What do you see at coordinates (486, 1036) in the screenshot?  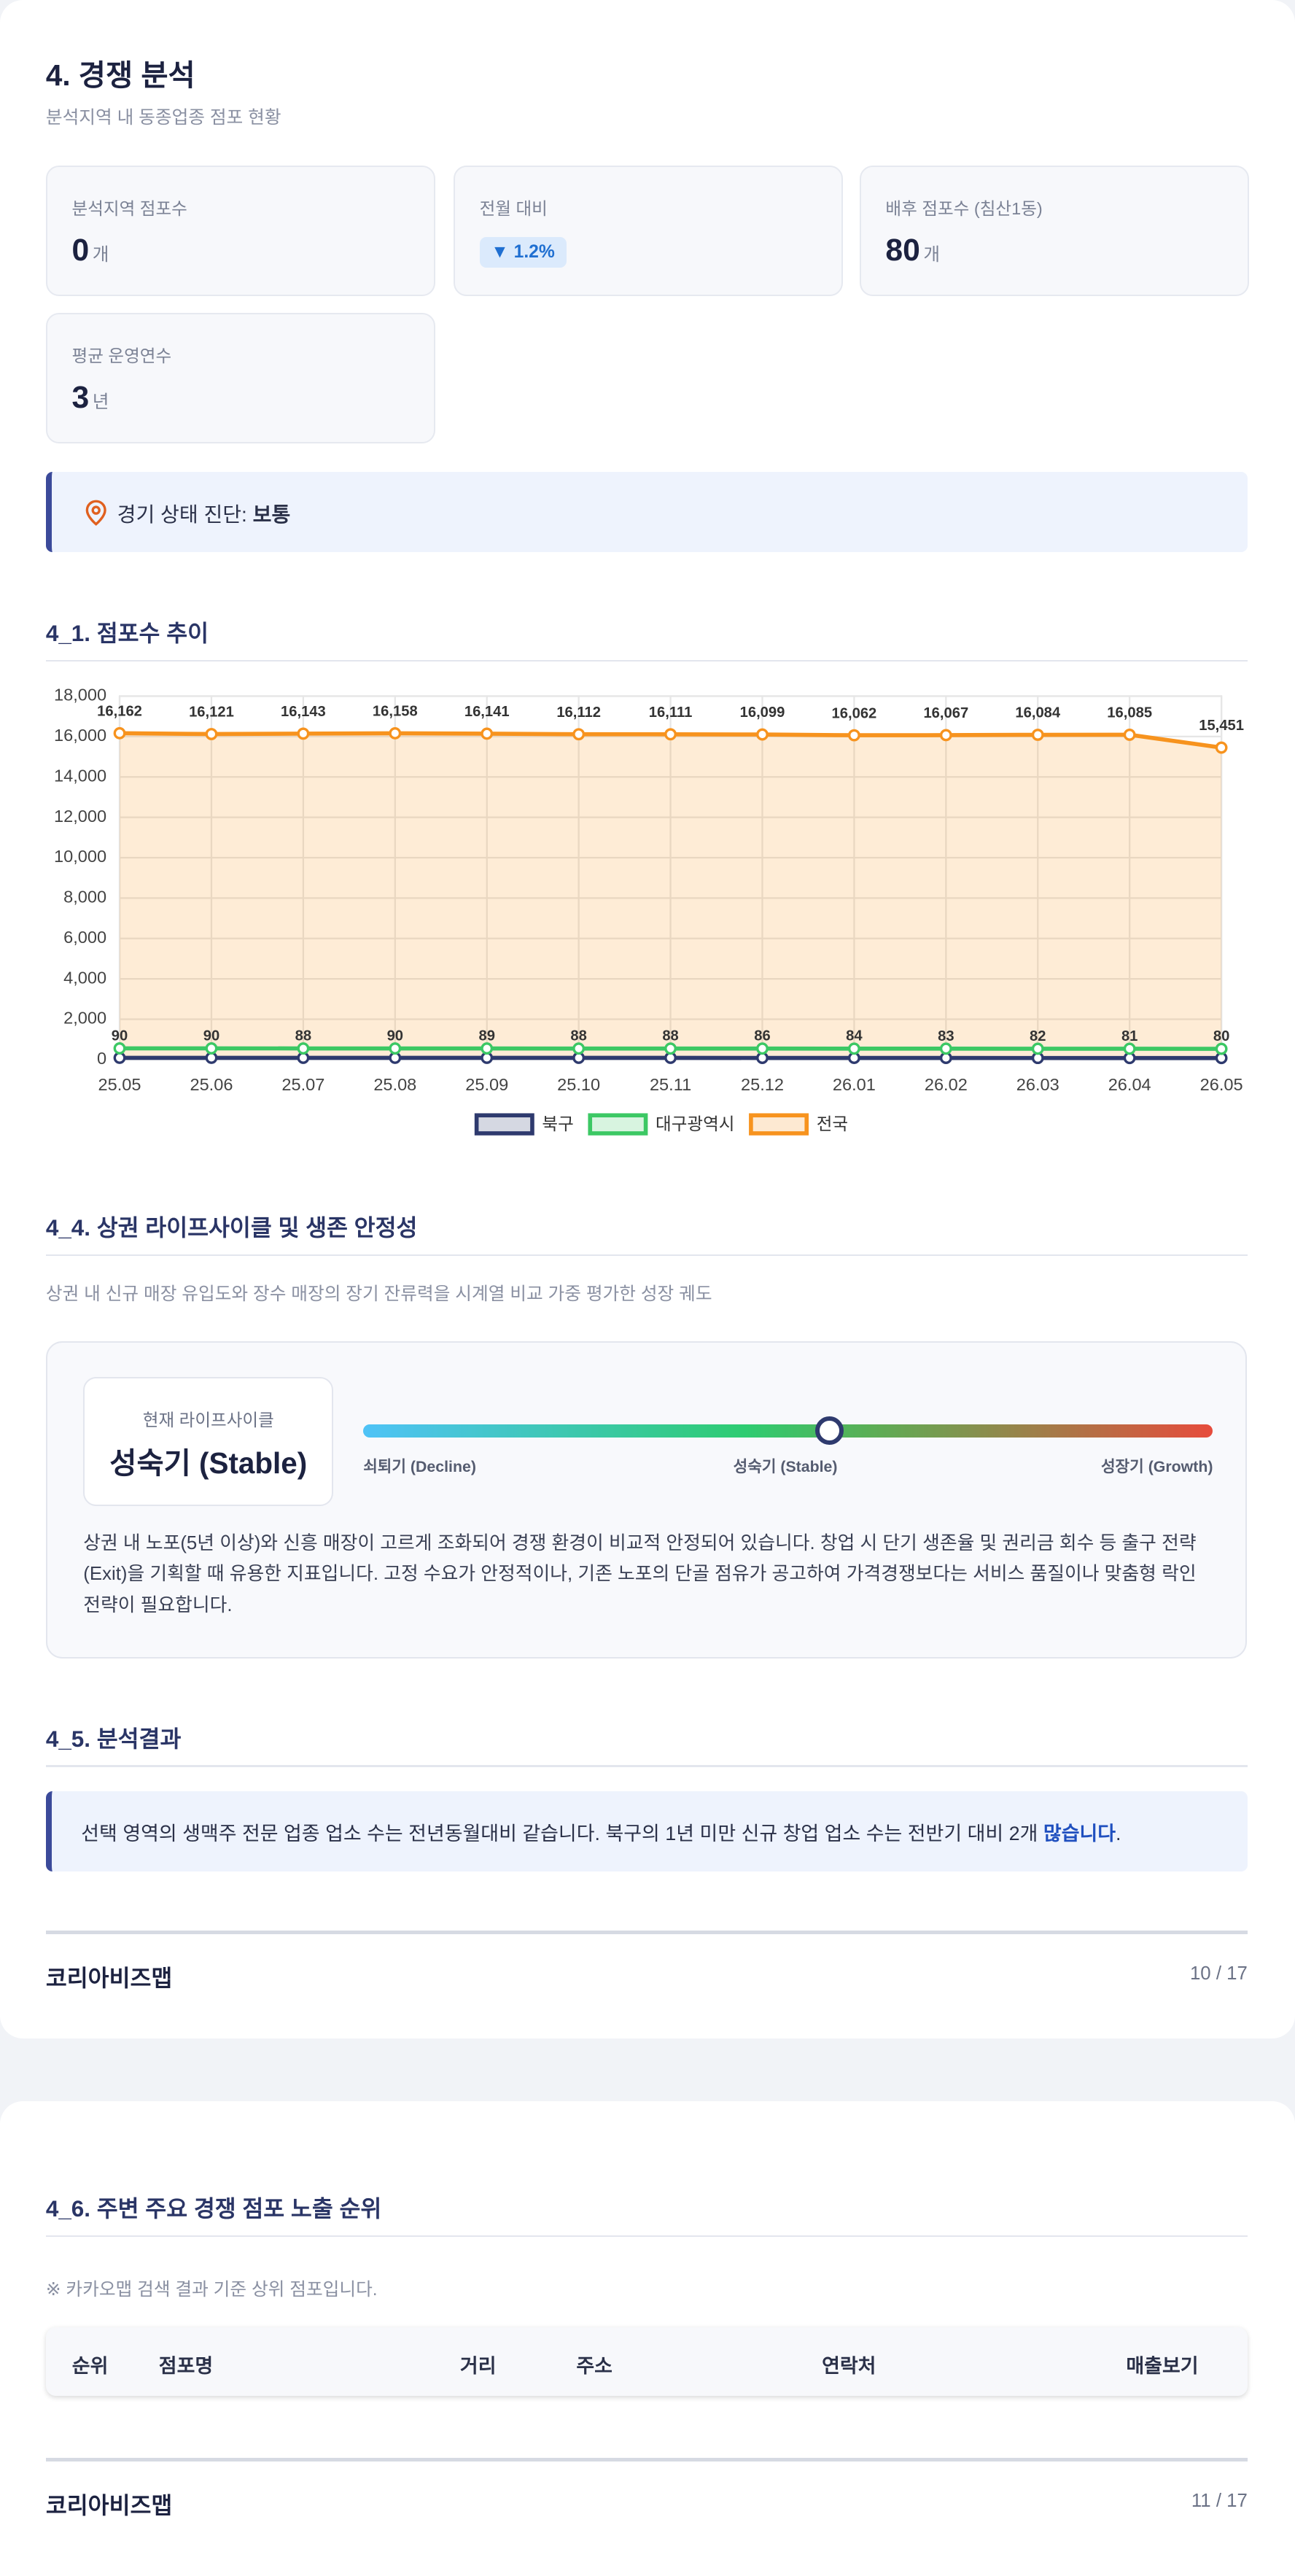 I see `data-label: 89` at bounding box center [486, 1036].